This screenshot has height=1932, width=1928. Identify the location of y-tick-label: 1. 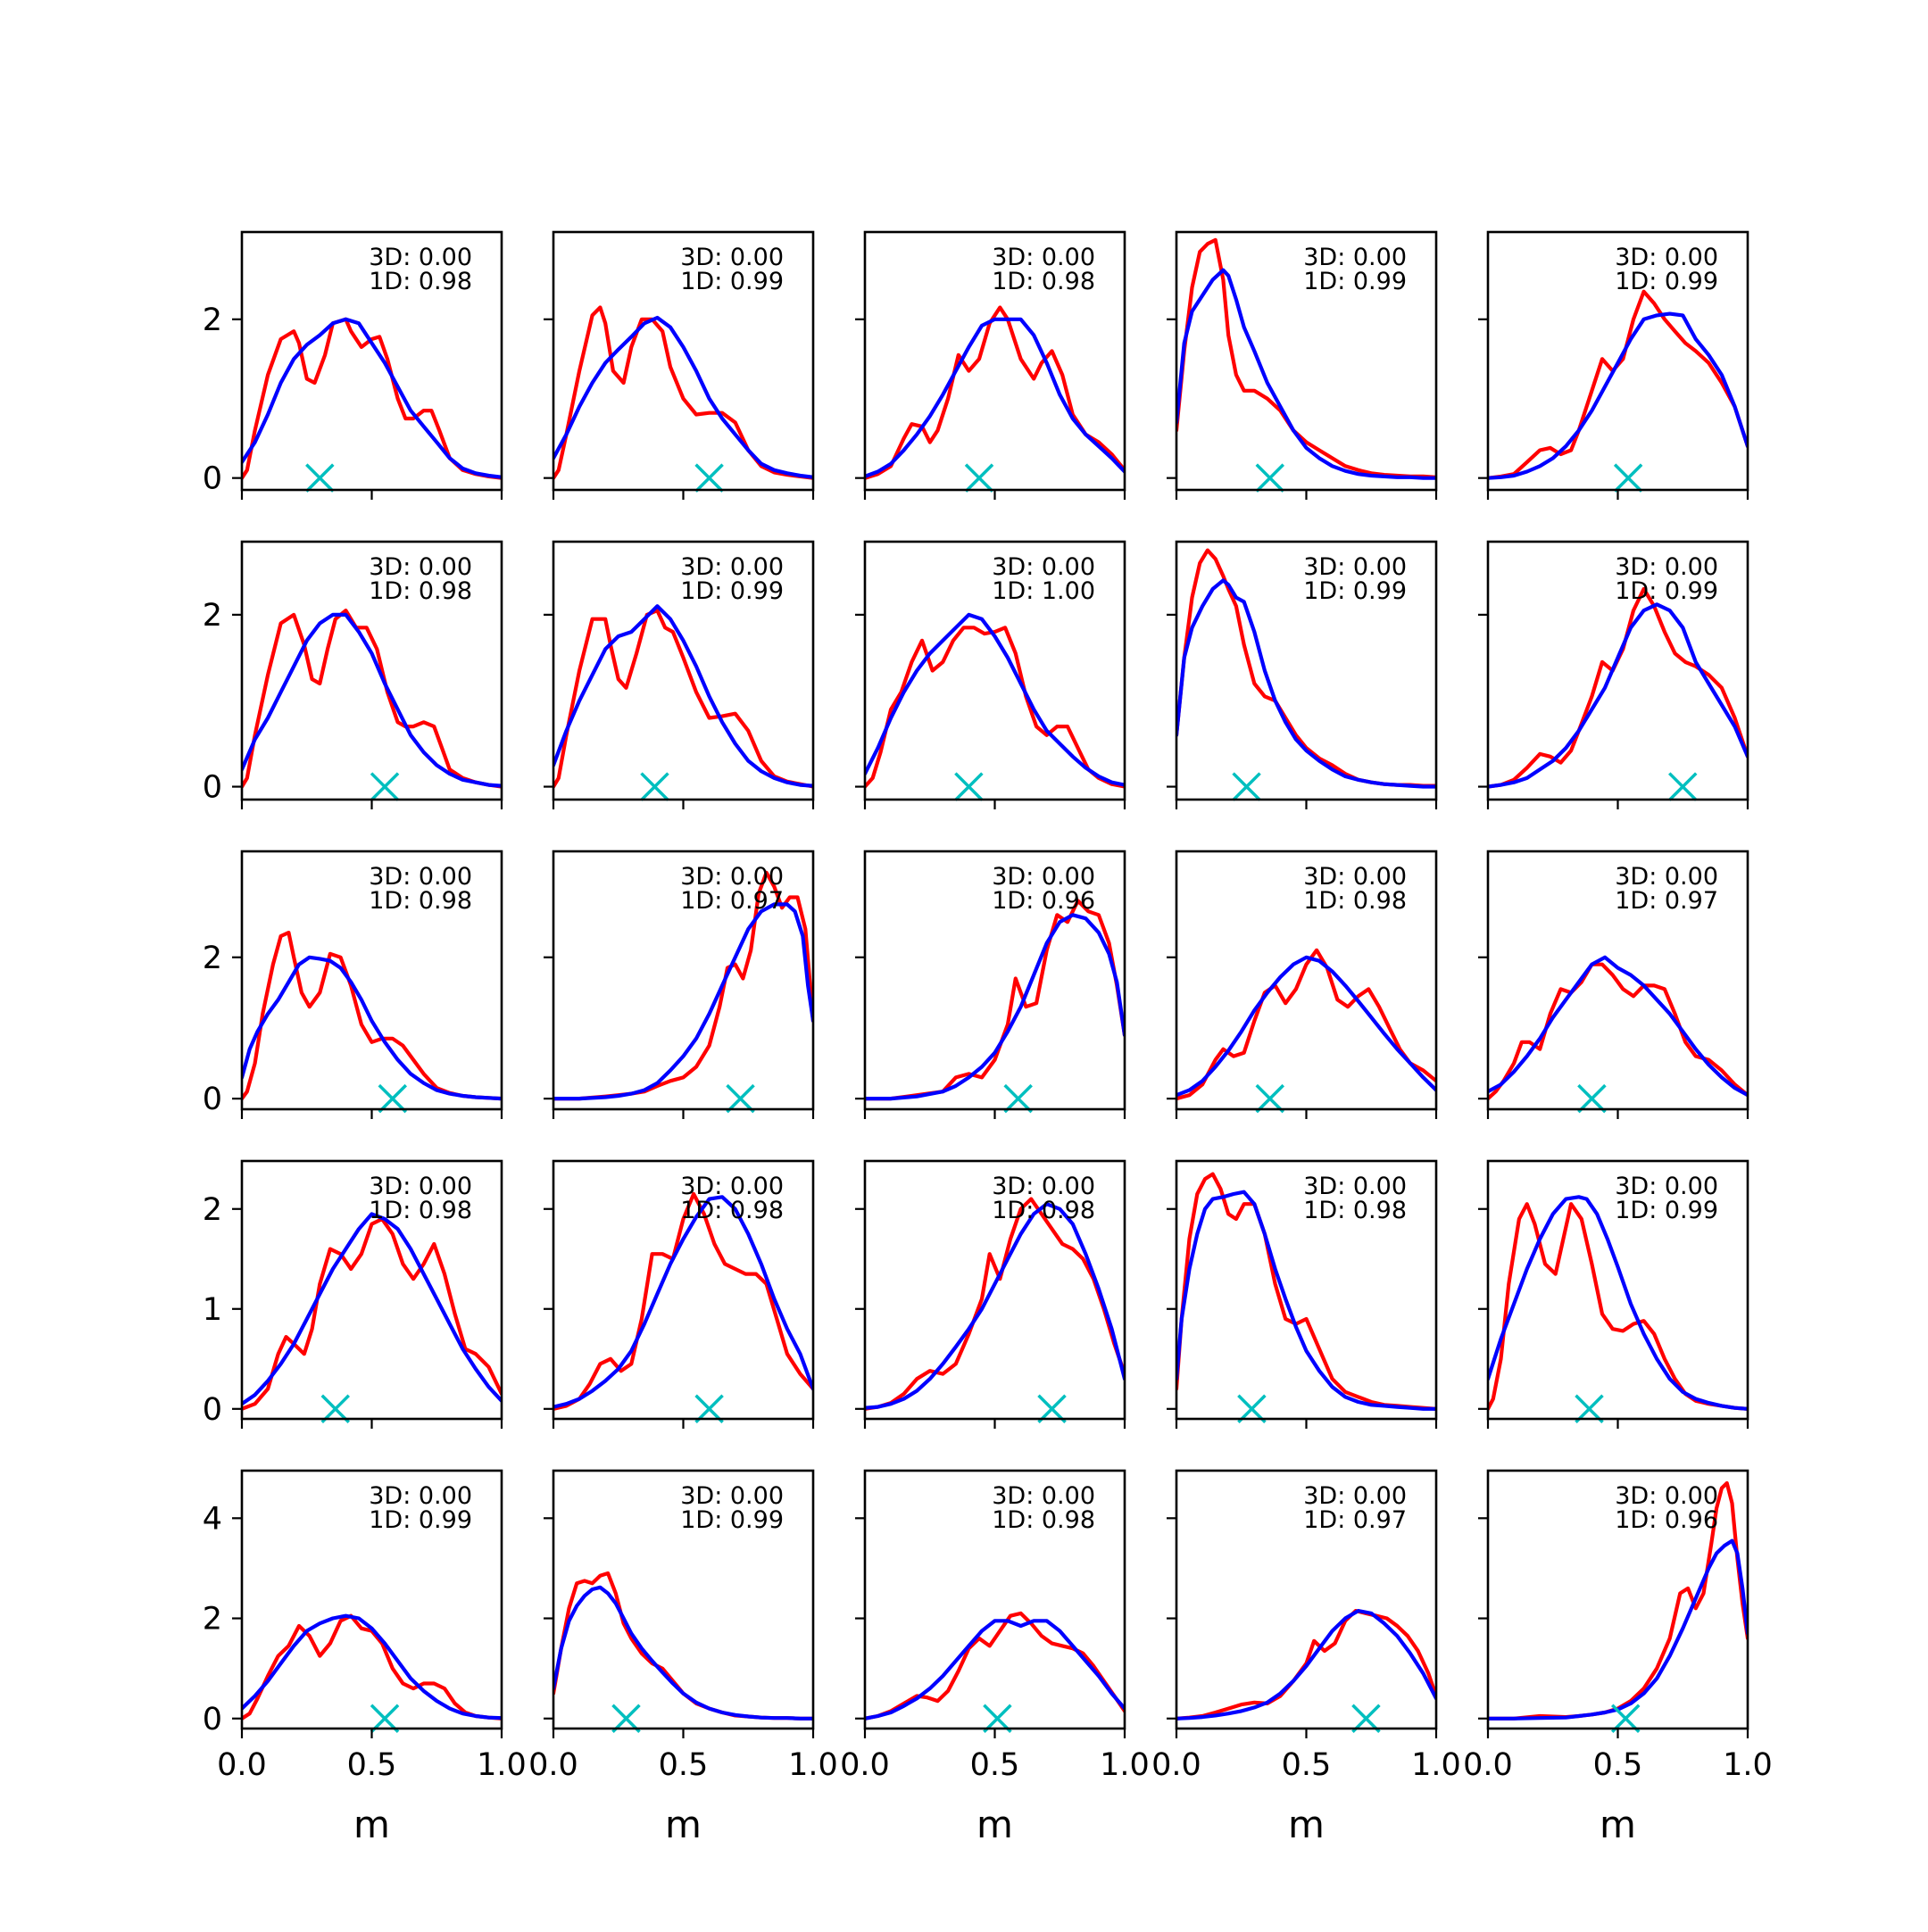
(212, 1310).